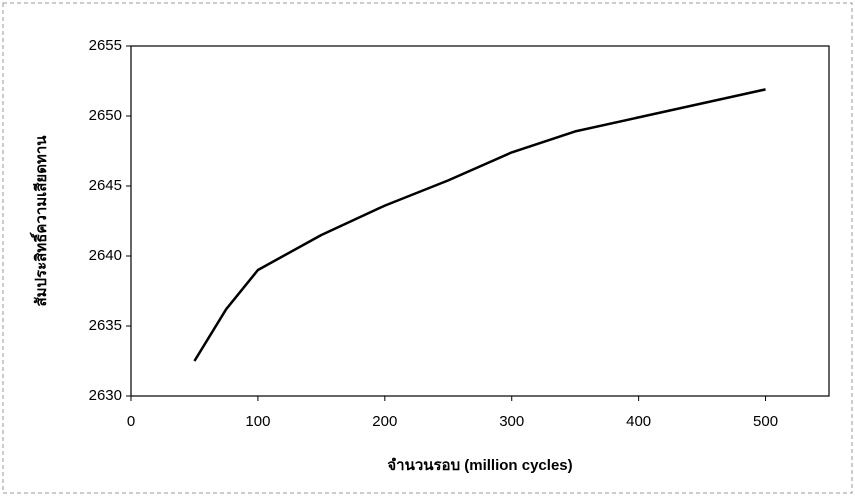 The height and width of the screenshot is (496, 855). Describe the element at coordinates (105, 115) in the screenshot. I see `y-tick-label: 2650` at that location.